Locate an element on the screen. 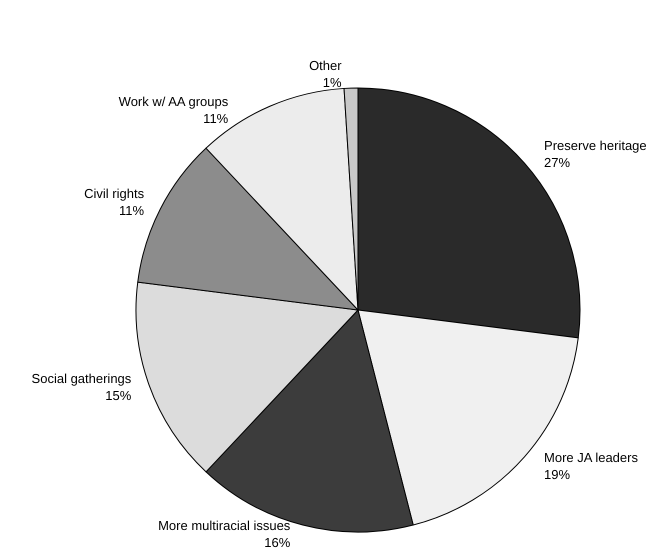 The width and height of the screenshot is (669, 552). data-label: 19% is located at coordinates (557, 474).